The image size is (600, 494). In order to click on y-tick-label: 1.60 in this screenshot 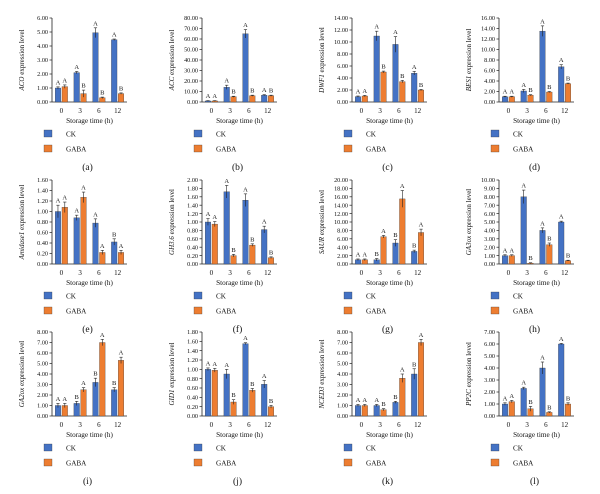, I will do `click(42, 180)`.